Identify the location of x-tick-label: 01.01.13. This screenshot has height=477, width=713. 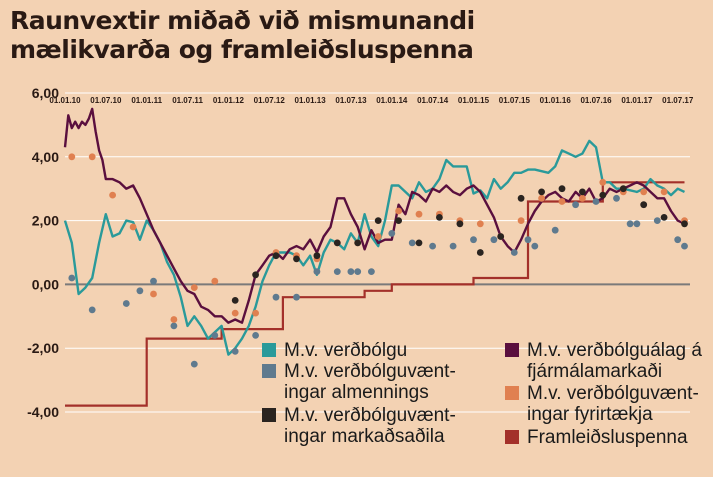
(311, 100).